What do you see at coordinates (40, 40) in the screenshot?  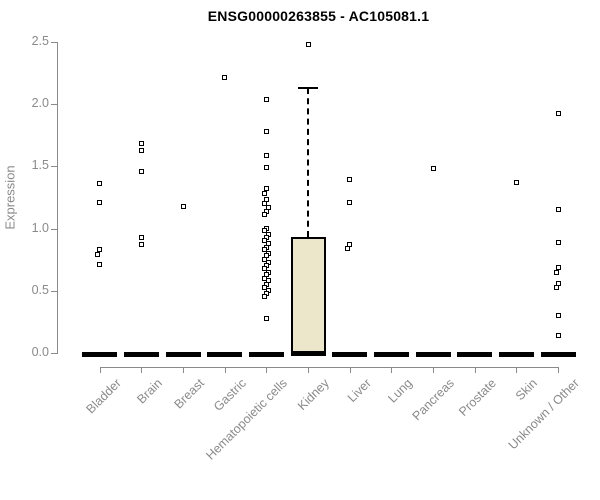 I see `y-axis-tick-label: 2.5` at bounding box center [40, 40].